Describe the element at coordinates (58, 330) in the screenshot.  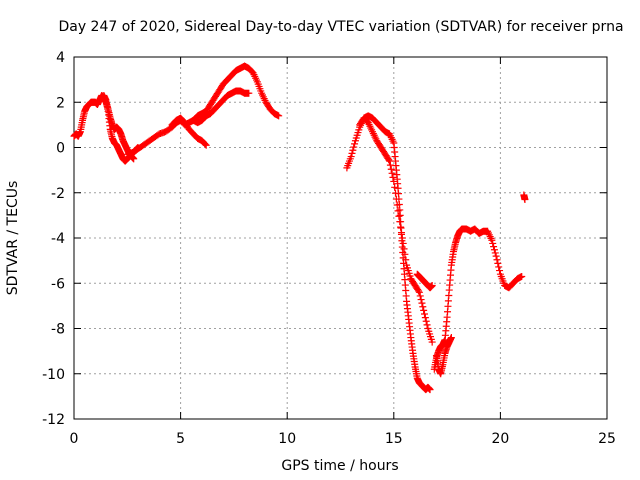
I see `y-tick-label: -8` at that location.